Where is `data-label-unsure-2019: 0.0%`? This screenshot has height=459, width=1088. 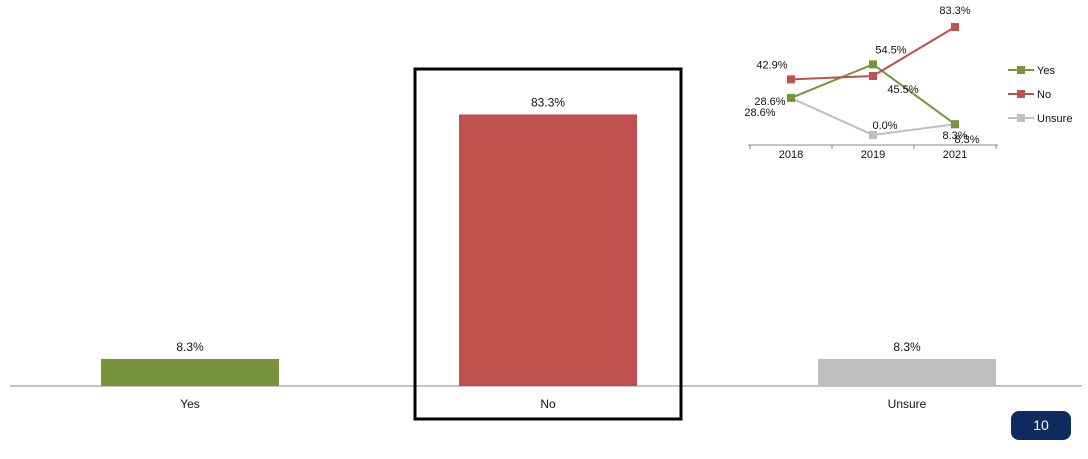 data-label-unsure-2019: 0.0% is located at coordinates (884, 126).